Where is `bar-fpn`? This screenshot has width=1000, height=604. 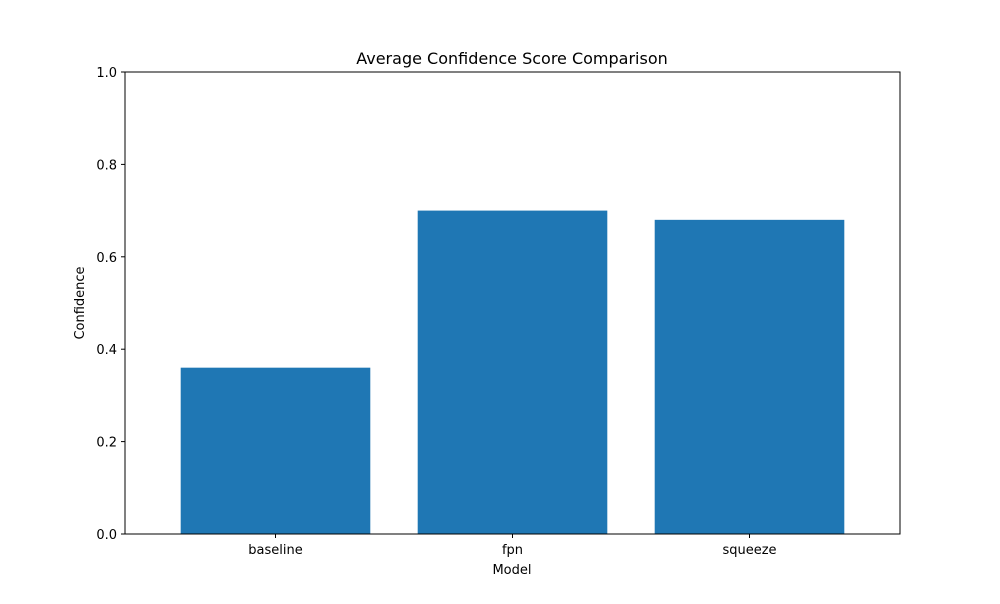 bar-fpn is located at coordinates (512, 372).